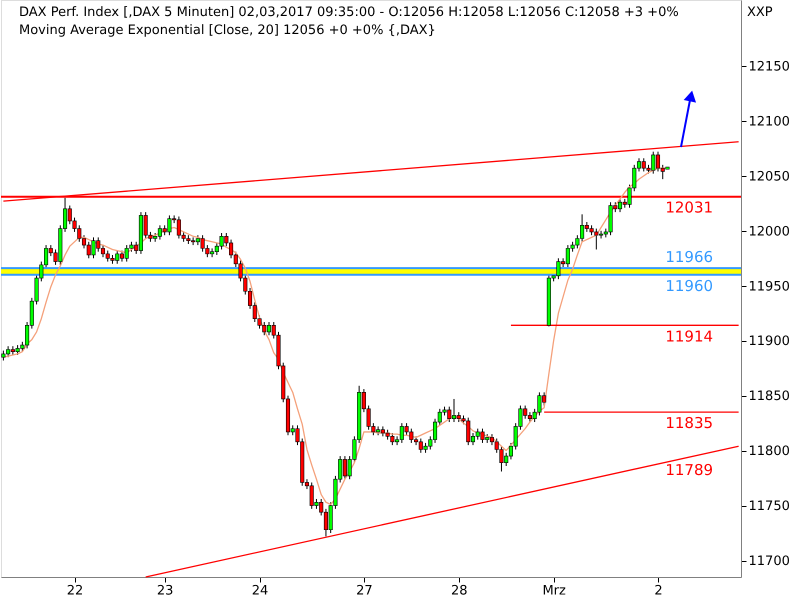  What do you see at coordinates (689, 285) in the screenshot?
I see `ref-line-label: 11960` at bounding box center [689, 285].